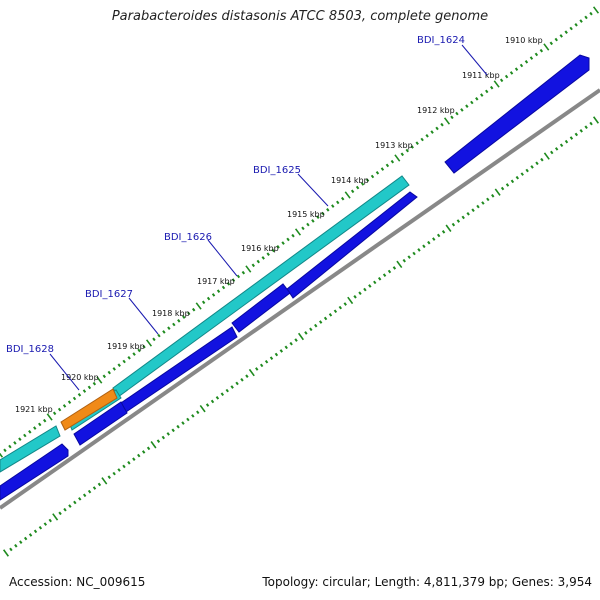 Image resolution: width=600 pixels, height=600 pixels. I want to click on tick-label-1914: 1914 kbp, so click(350, 180).